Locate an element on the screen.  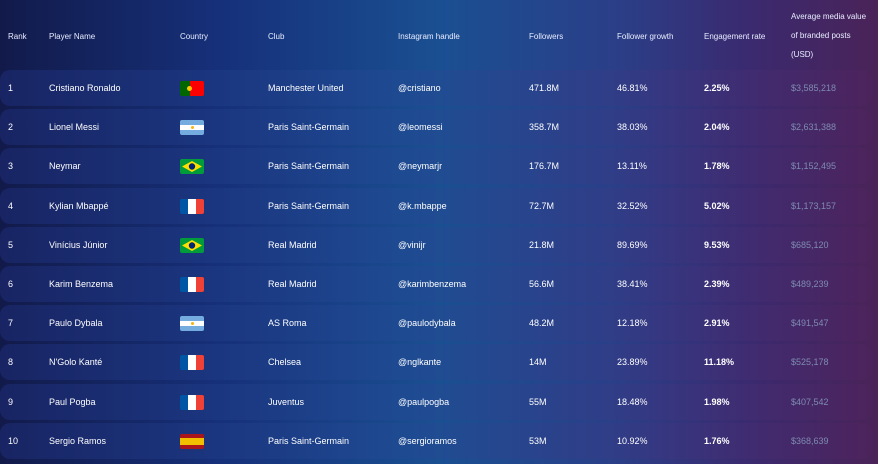
instagram-handle-cell: @cristiano is located at coordinates (419, 88).